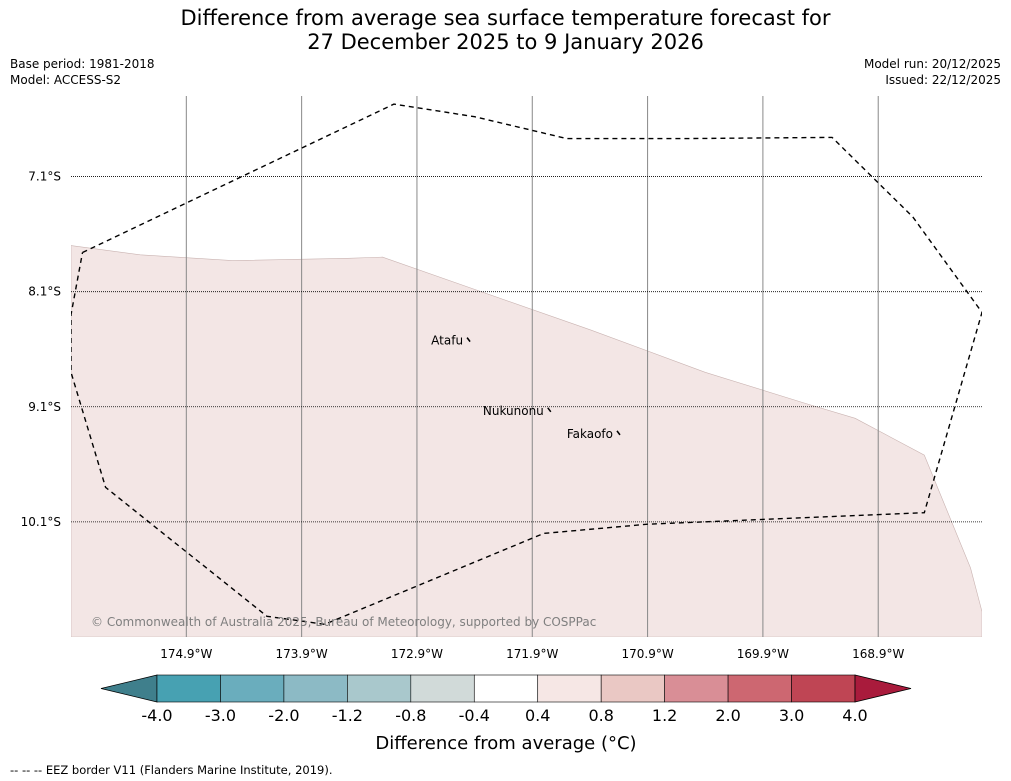 This screenshot has height=781, width=1011. I want to click on colorbar-tick-label: 4.0, so click(854, 715).